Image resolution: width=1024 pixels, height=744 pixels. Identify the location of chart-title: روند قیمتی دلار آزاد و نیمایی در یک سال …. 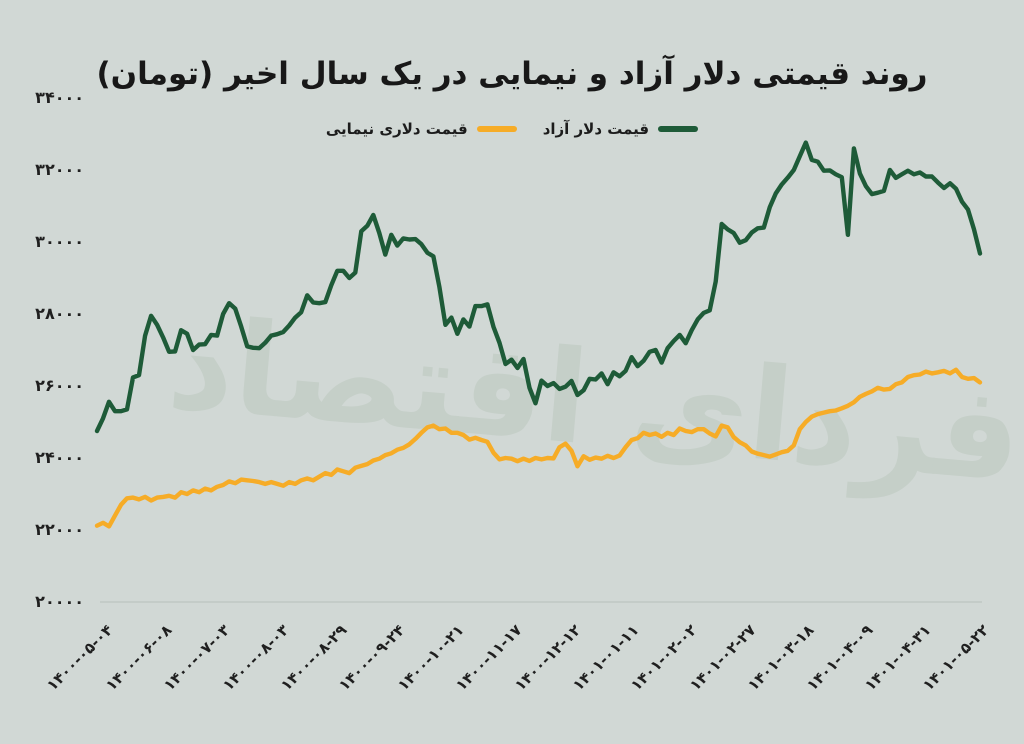
(512, 74).